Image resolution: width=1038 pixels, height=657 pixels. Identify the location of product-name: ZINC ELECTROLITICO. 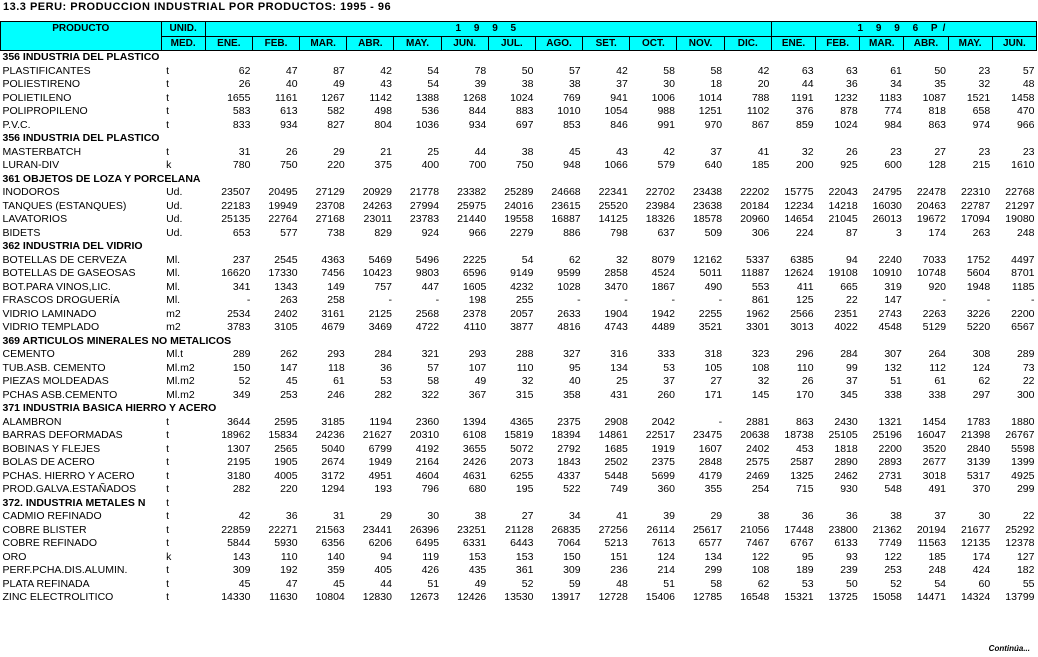
(58, 597).